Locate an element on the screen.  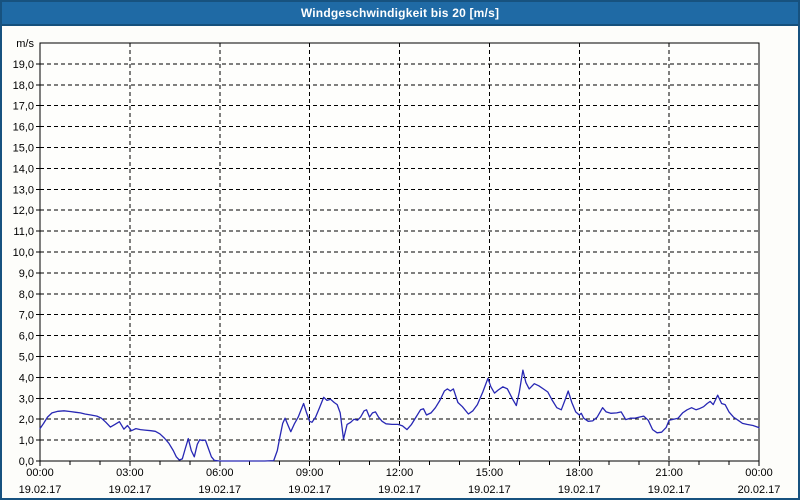
y-tick-label: 13,0 is located at coordinates (23, 190).